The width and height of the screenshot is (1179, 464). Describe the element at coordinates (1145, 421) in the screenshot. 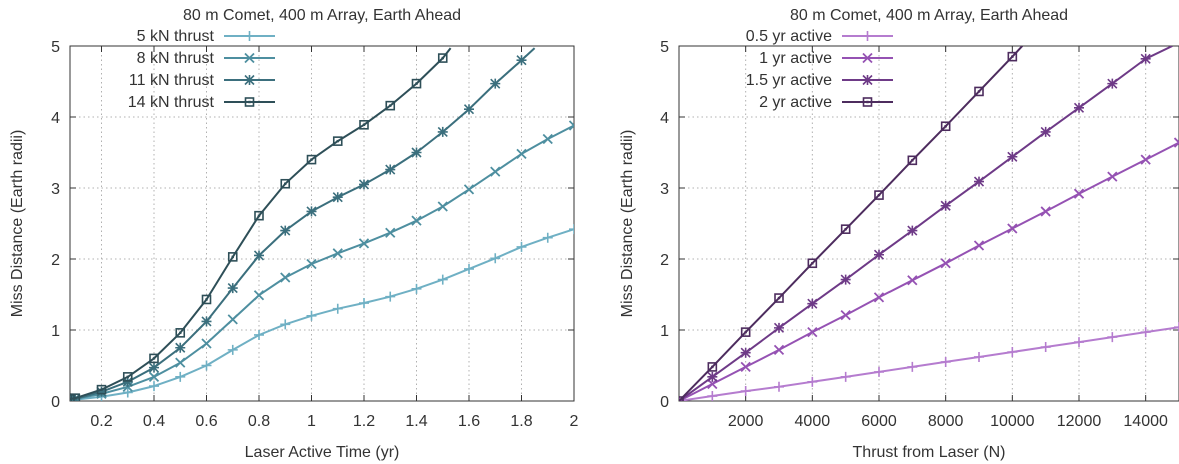

I see `x-tick-label: 14000` at that location.